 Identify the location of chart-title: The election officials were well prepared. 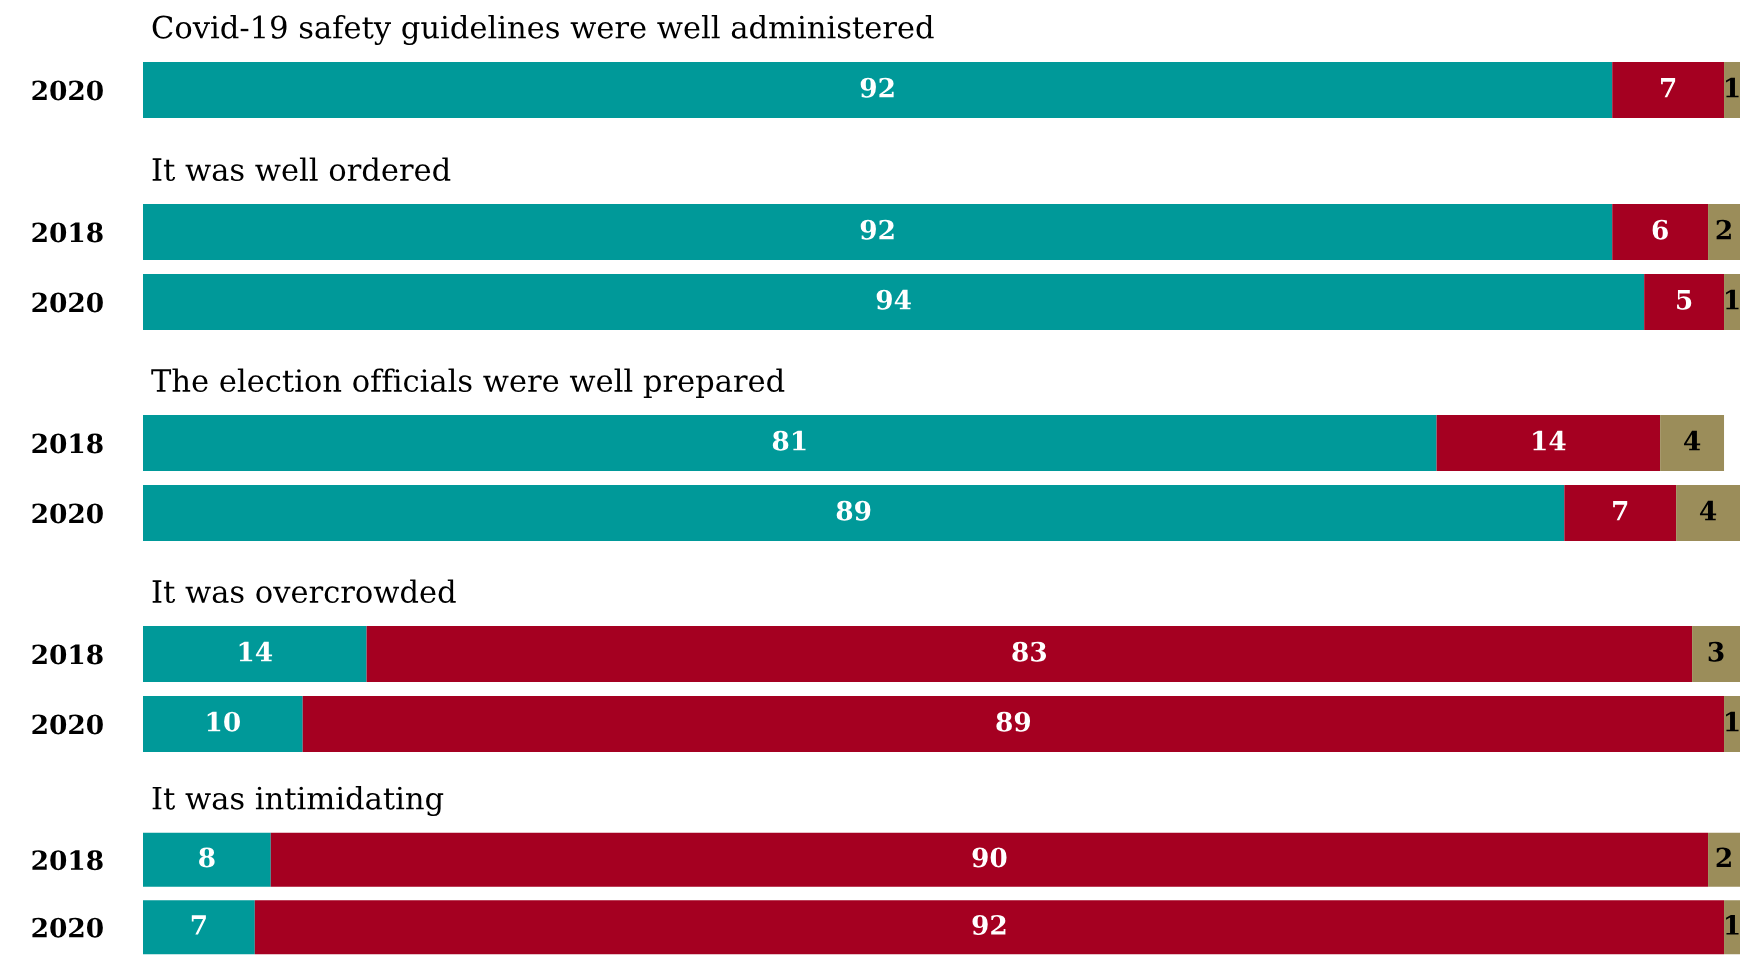
(468, 383).